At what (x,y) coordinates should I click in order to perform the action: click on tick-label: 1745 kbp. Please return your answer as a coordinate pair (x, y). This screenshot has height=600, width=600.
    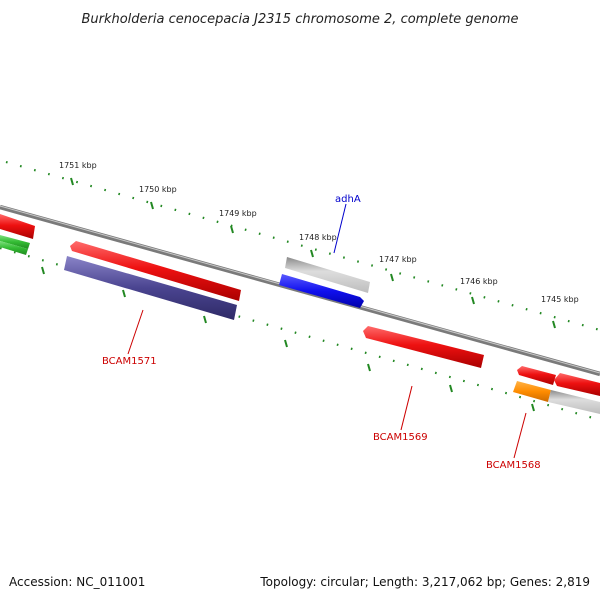
    Looking at the image, I should click on (560, 299).